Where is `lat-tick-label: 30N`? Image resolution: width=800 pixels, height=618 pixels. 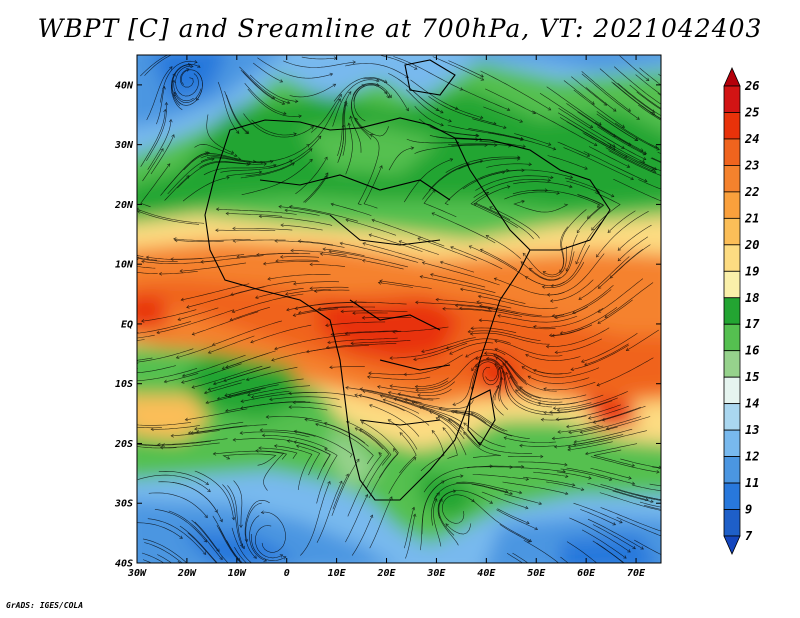 lat-tick-label: 30N is located at coordinates (124, 145).